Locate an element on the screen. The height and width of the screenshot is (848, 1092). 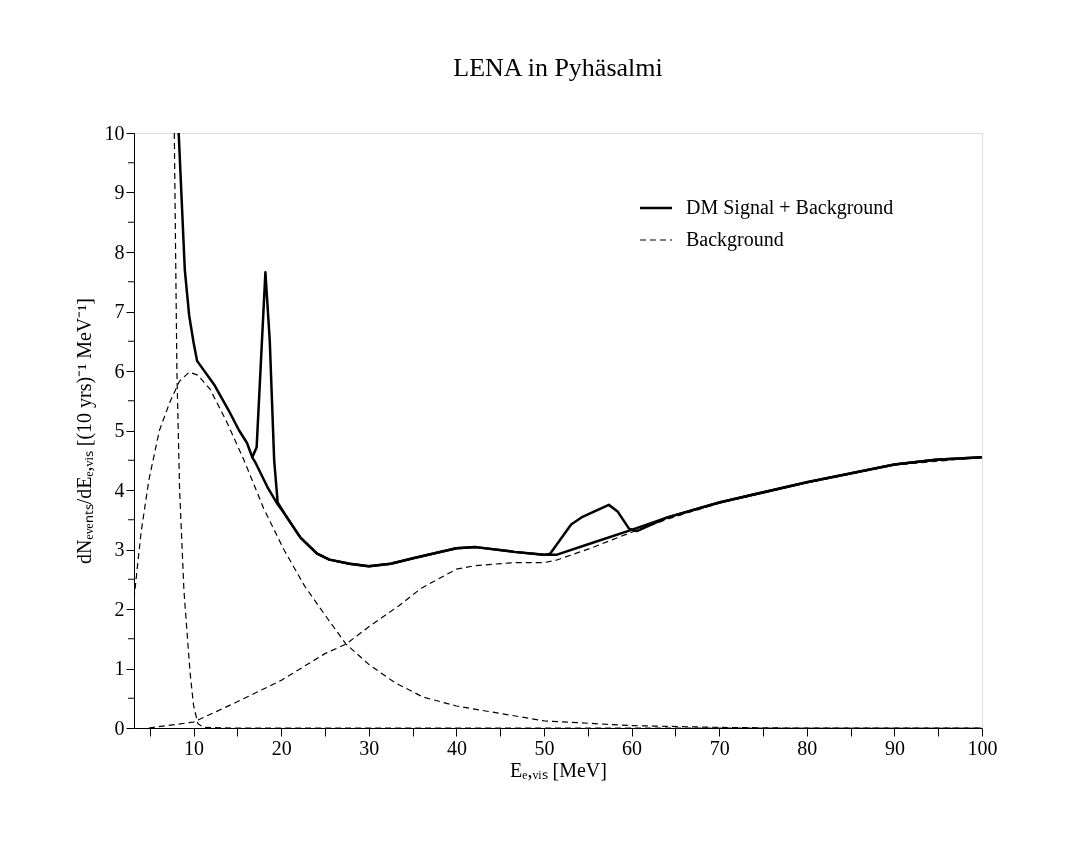
x-tick-label: 60 is located at coordinates (632, 747).